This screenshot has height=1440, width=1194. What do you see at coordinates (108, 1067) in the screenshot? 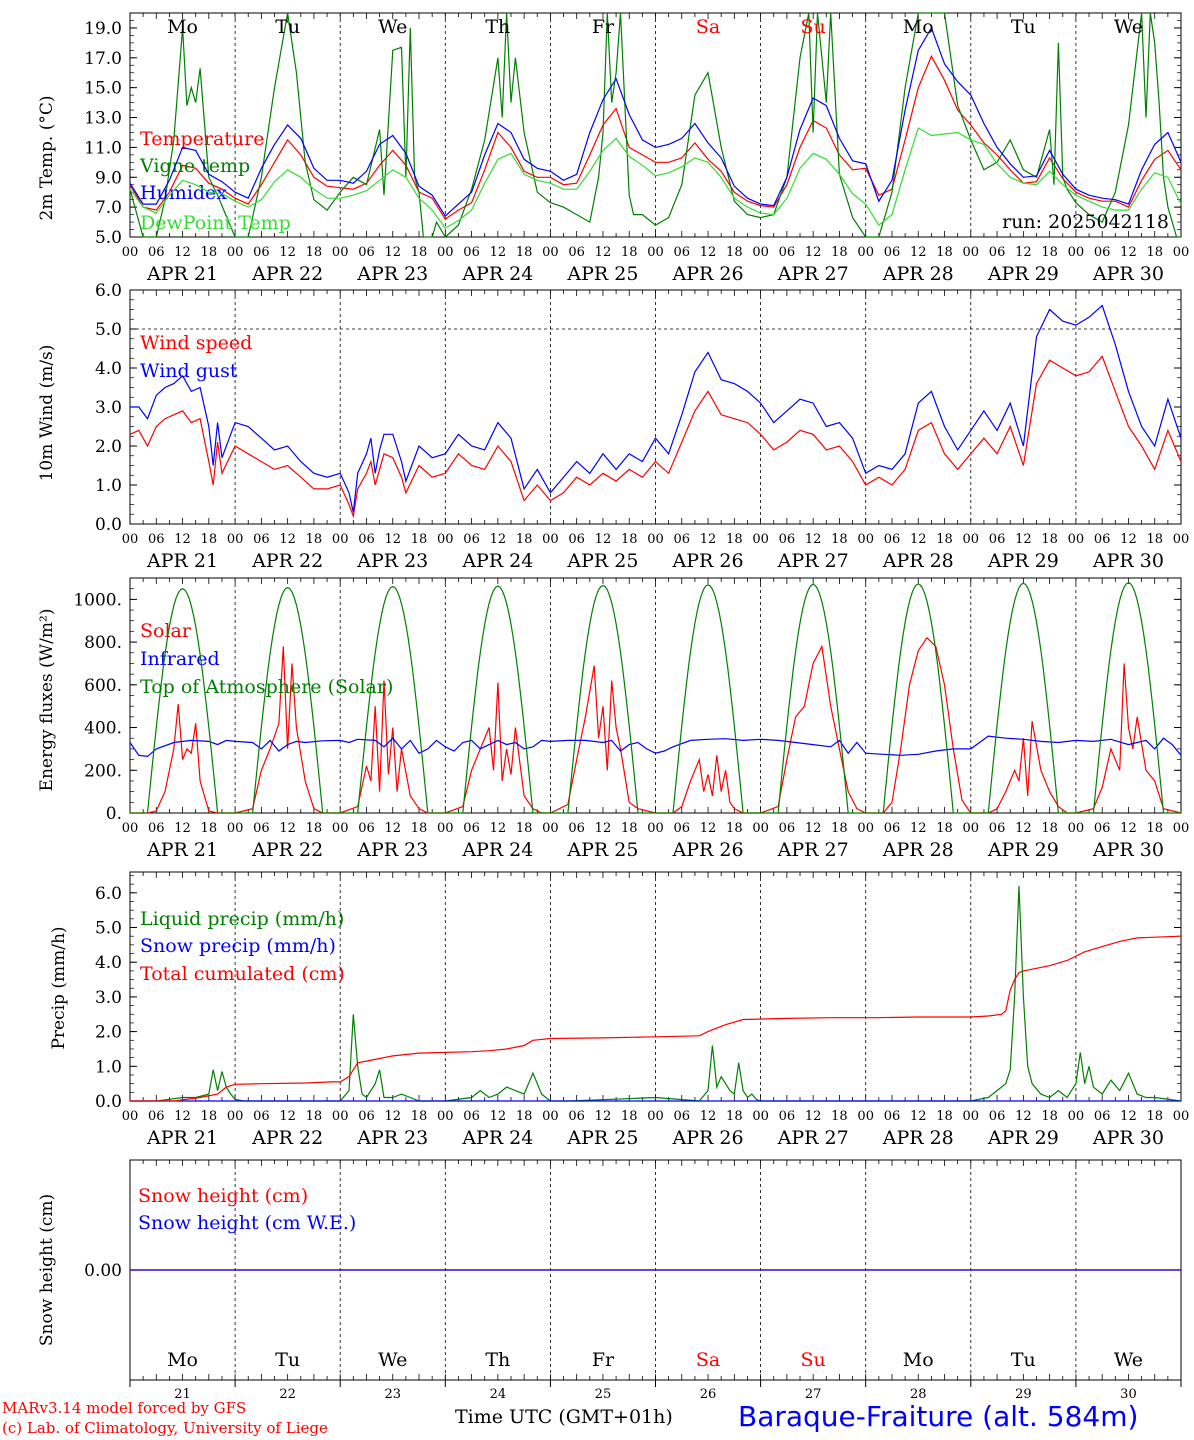
I see `y-tick-label: 1.0` at bounding box center [108, 1067].